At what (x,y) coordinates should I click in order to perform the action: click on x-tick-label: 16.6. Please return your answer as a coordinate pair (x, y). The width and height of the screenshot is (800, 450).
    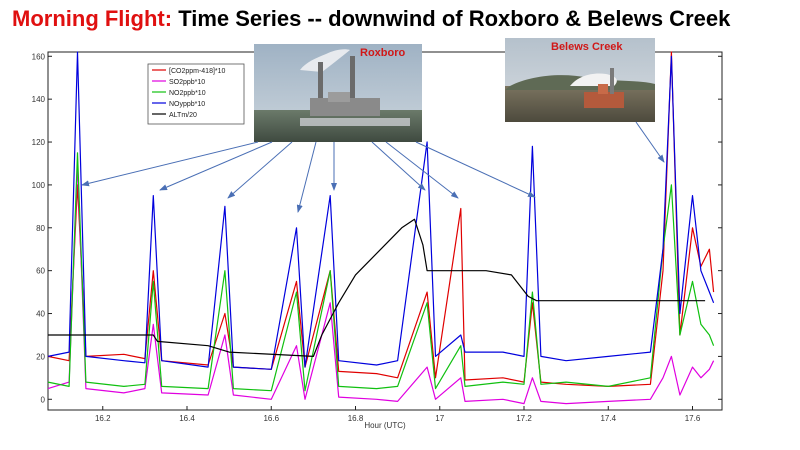
    Looking at the image, I should click on (271, 418).